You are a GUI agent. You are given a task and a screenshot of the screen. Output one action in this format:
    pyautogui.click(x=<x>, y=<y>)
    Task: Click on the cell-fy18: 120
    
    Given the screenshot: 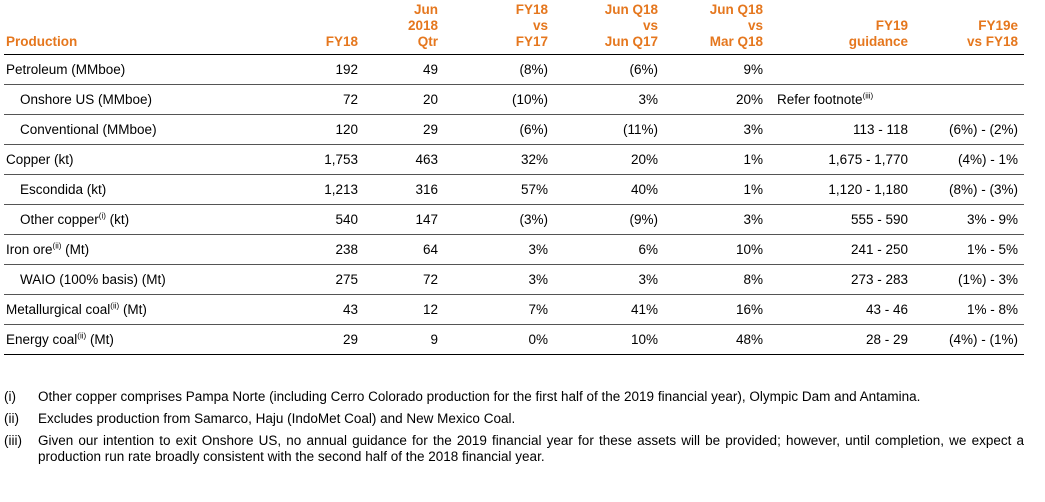 What is the action you would take?
    pyautogui.click(x=309, y=129)
    